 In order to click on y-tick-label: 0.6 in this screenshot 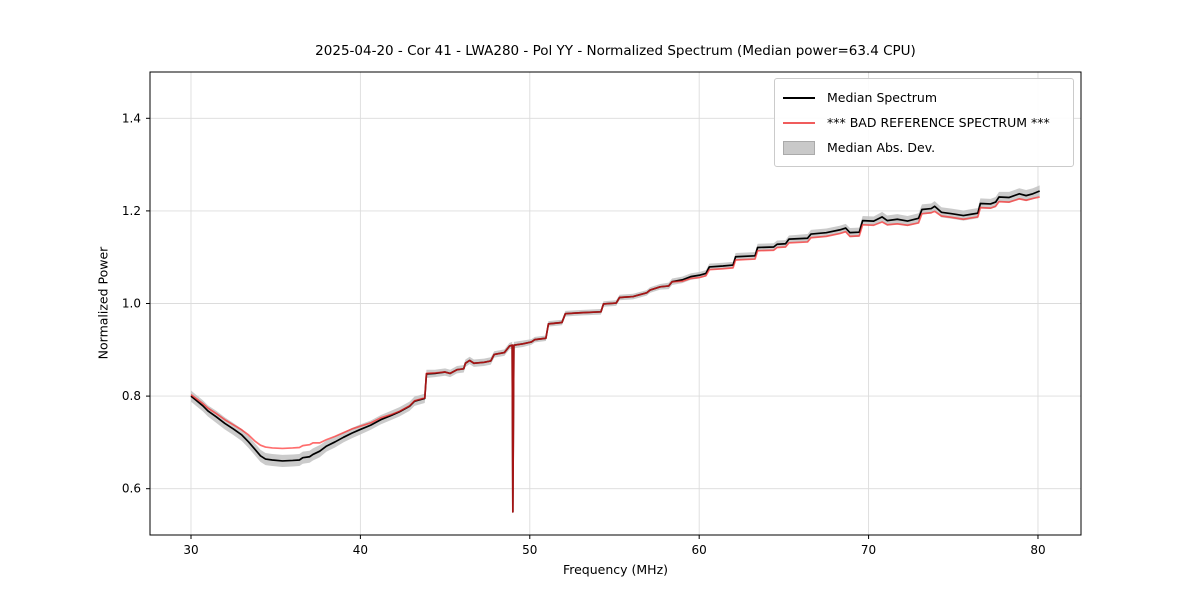, I will do `click(131, 489)`.